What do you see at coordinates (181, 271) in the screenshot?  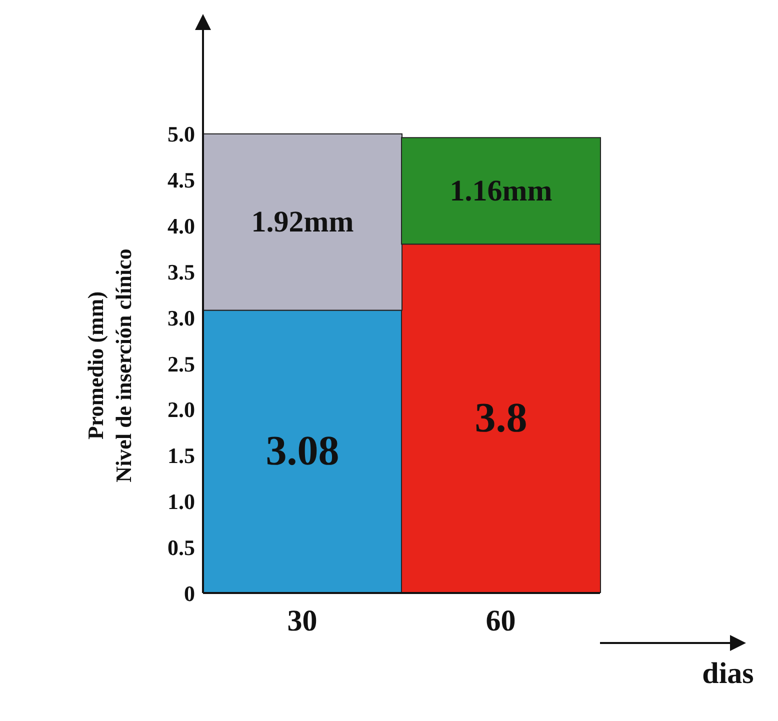 I see `y-tick-label: 3.5` at bounding box center [181, 271].